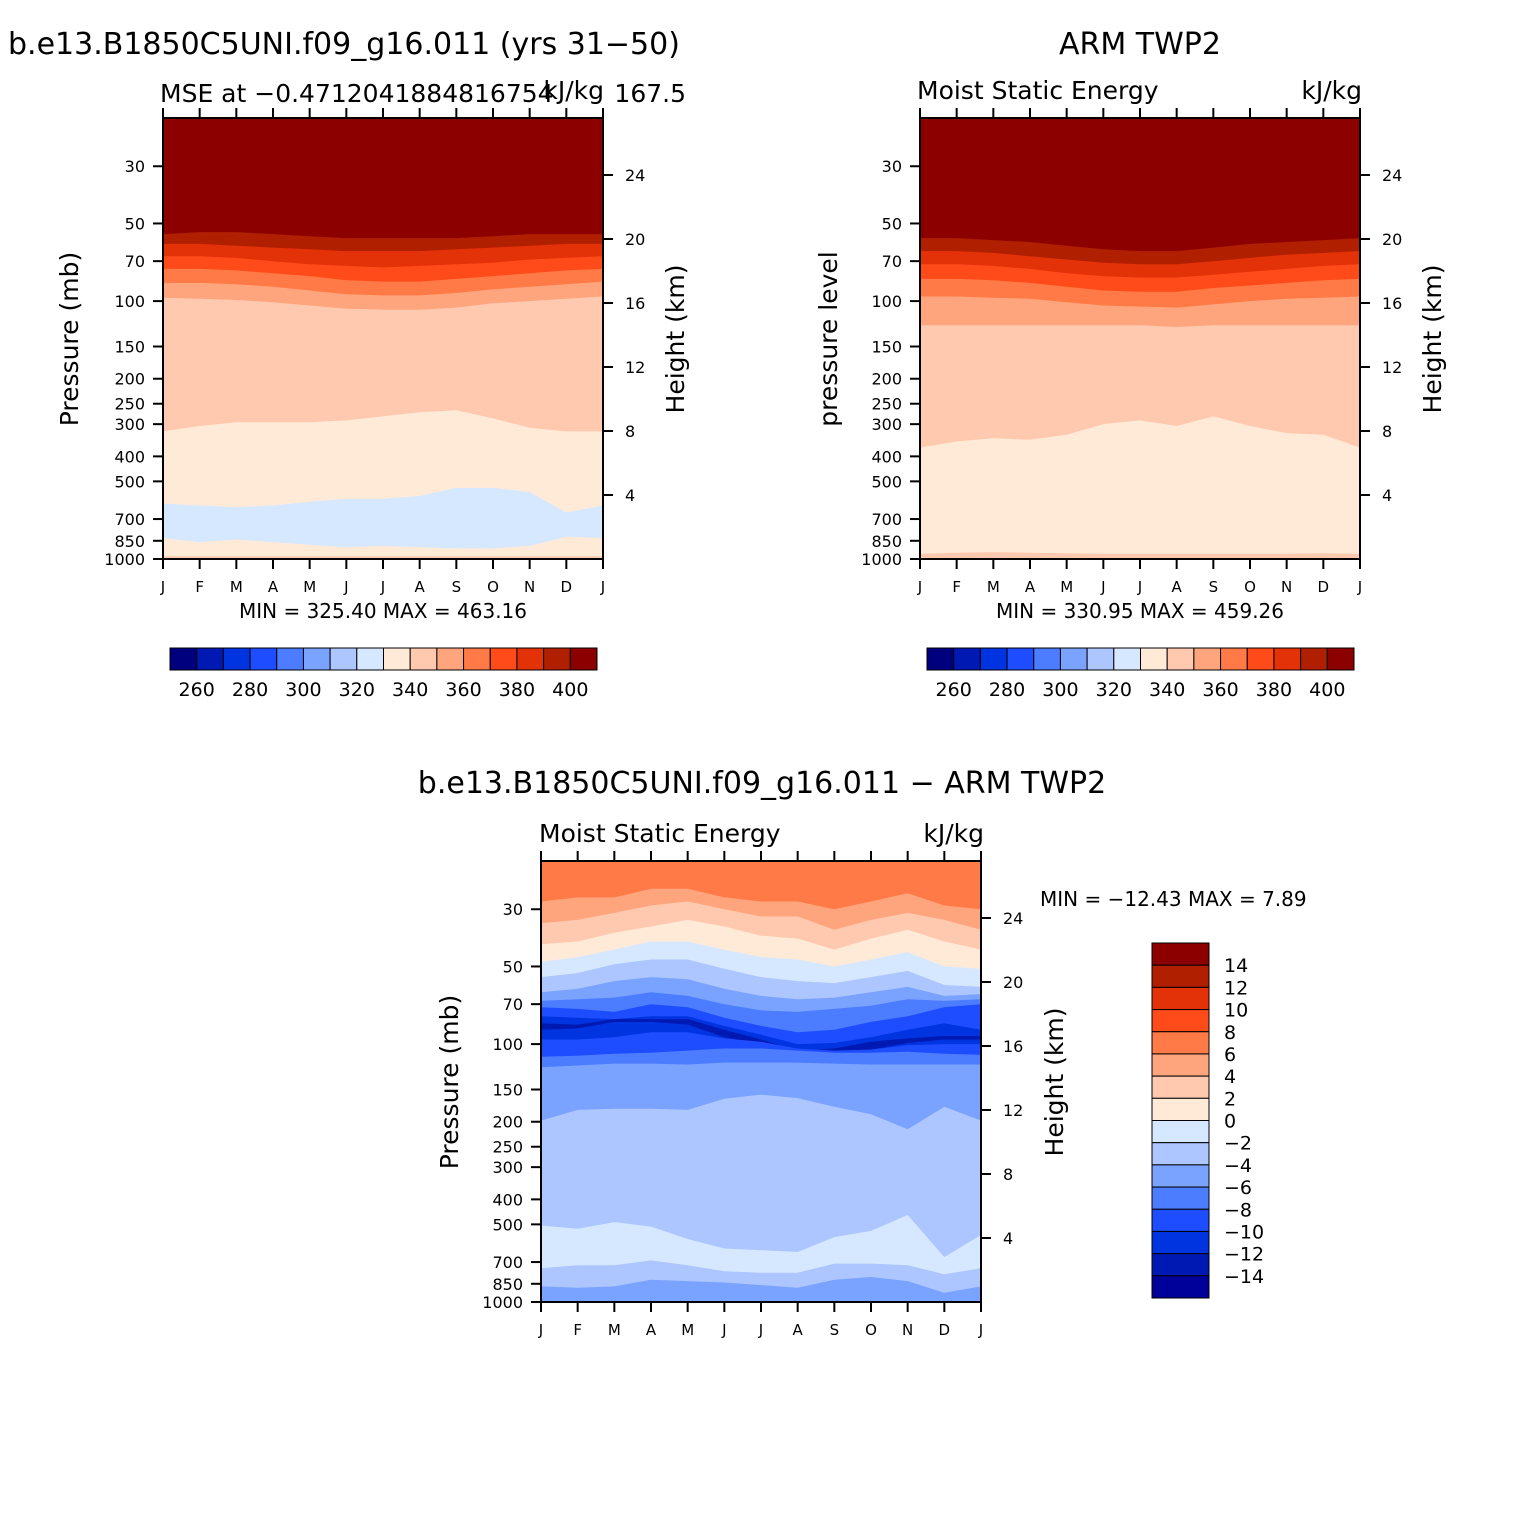 Image resolution: width=1524 pixels, height=1524 pixels. What do you see at coordinates (449, 1082) in the screenshot?
I see `panel-diff-ylabel: Pressure (mb)` at bounding box center [449, 1082].